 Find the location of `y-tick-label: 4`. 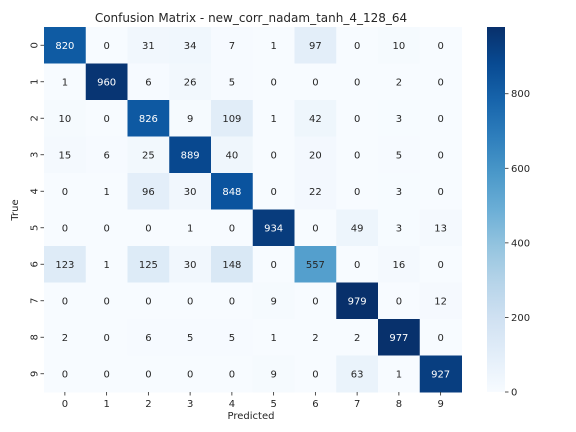

y-tick-label: 4 is located at coordinates (35, 191).